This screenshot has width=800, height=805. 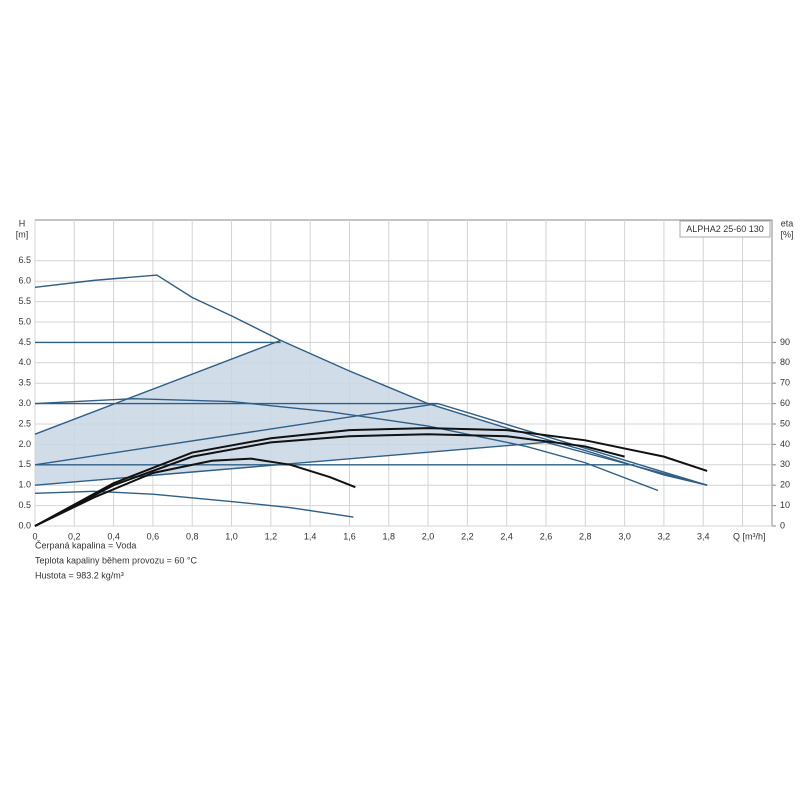 I want to click on x-tick-label: 2,6, so click(x=546, y=536).